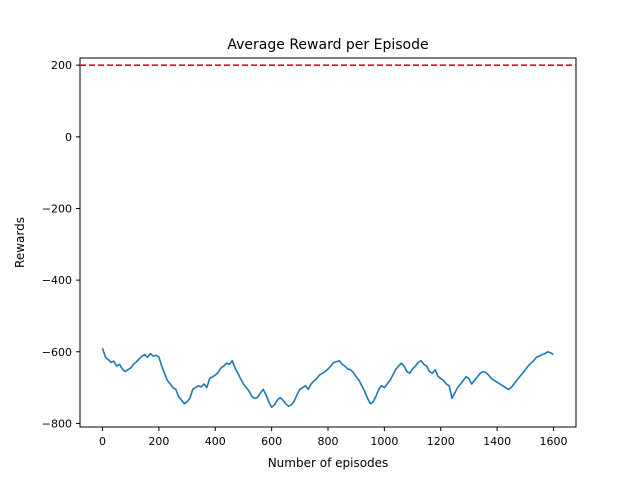  I want to click on x-tick-label: 1400, so click(497, 441).